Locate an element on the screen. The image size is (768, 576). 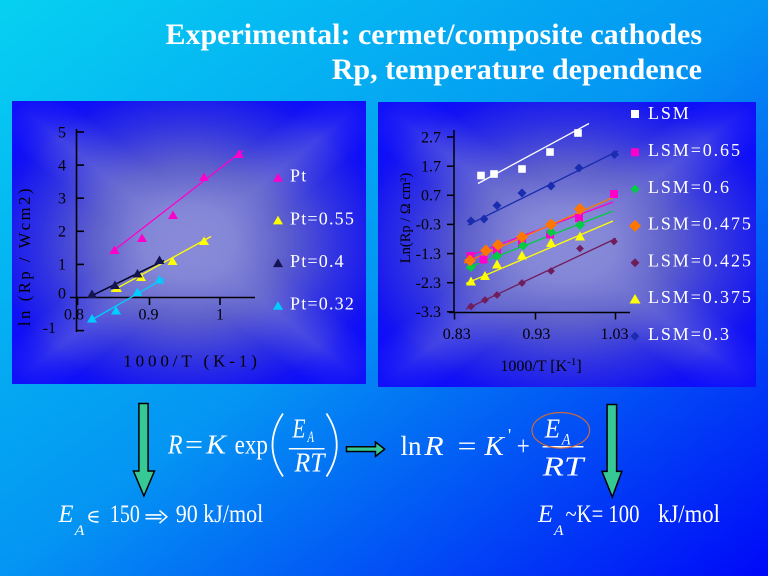
svg-text: -1.3 is located at coordinates (428, 254).